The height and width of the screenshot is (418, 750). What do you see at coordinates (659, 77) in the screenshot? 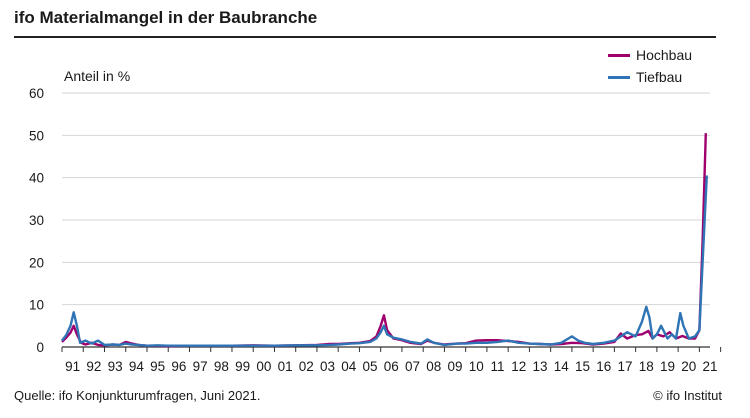
I see `legend-label-tiefbau: Tiefbau` at bounding box center [659, 77].